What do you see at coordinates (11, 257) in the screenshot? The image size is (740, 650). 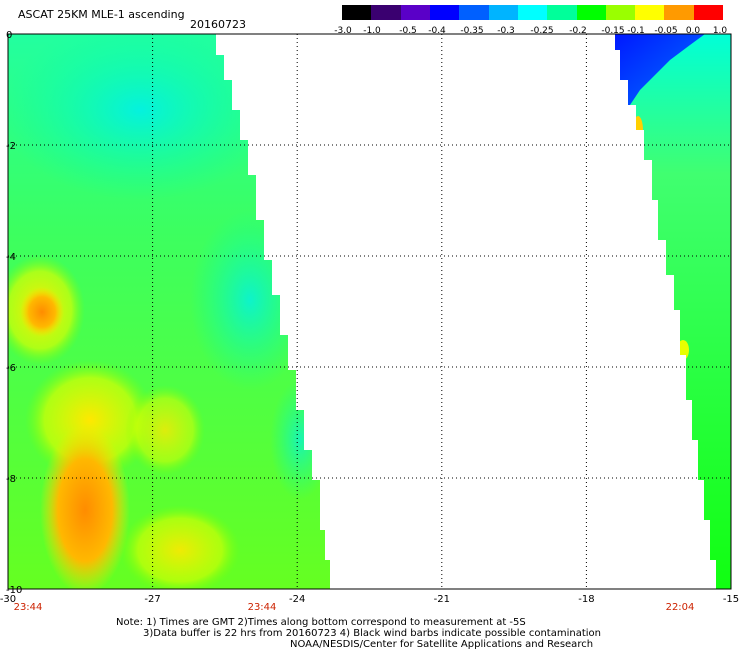 I see `y-tick-label: -4` at bounding box center [11, 257].